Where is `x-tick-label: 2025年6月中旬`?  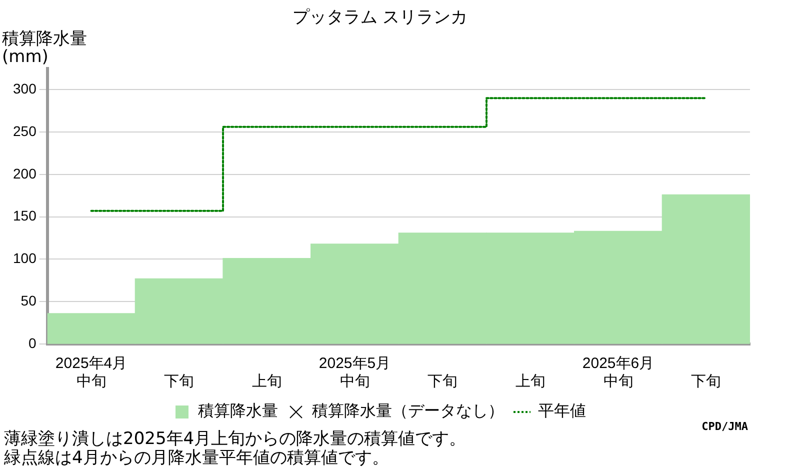
x-tick-label: 2025年6月中旬 is located at coordinates (618, 372).